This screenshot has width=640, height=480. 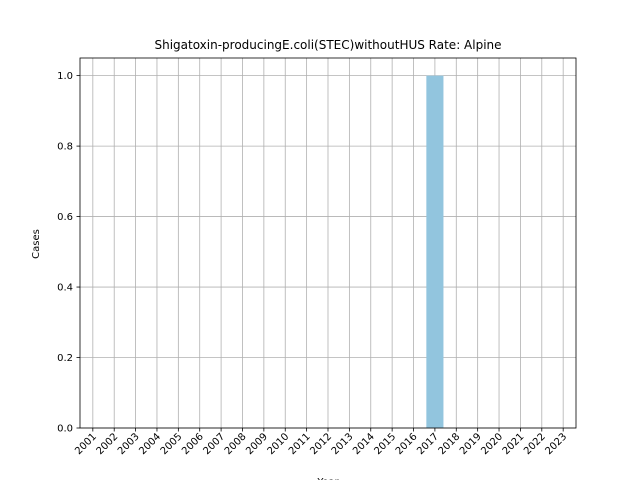 I want to click on x-tick-label: 2015, so click(x=385, y=444).